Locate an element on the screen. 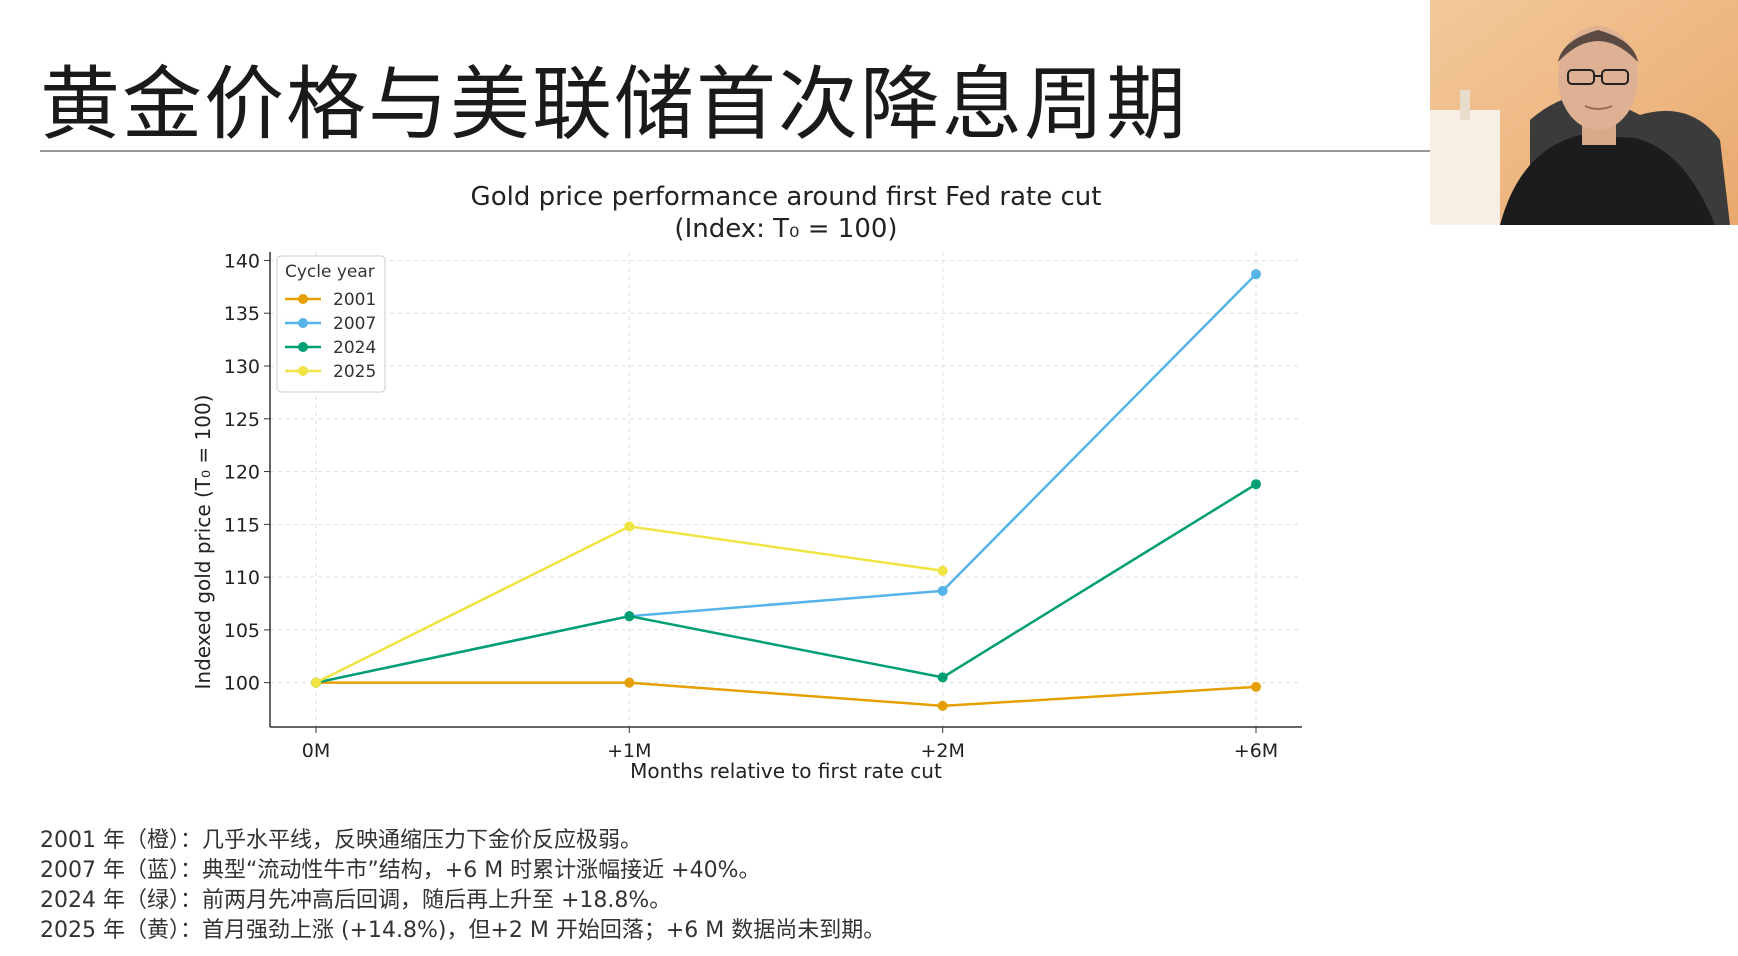 The height and width of the screenshot is (956, 1738). series-line-2024 is located at coordinates (786, 583).